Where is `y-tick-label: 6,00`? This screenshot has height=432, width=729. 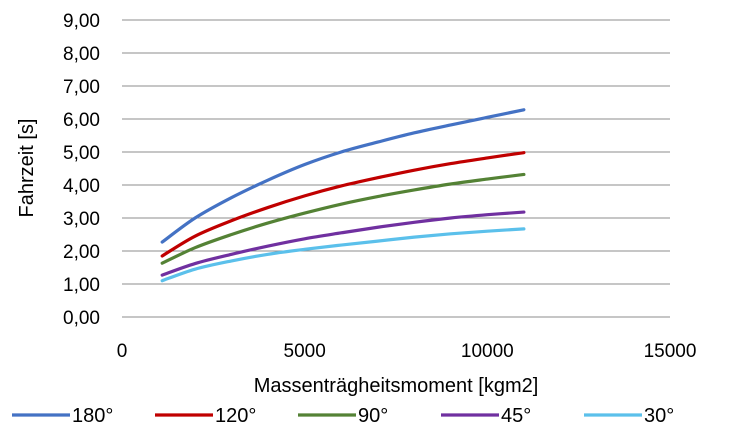
y-tick-label: 6,00 is located at coordinates (81, 120).